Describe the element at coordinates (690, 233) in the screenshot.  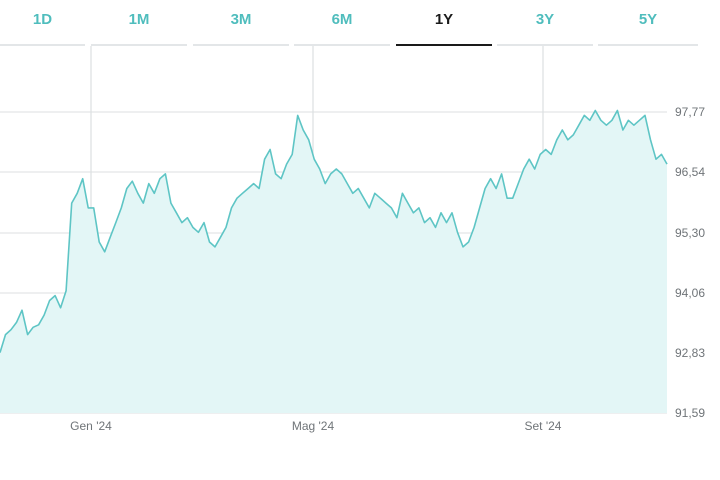
I see `y-tick-label: 95,30` at that location.